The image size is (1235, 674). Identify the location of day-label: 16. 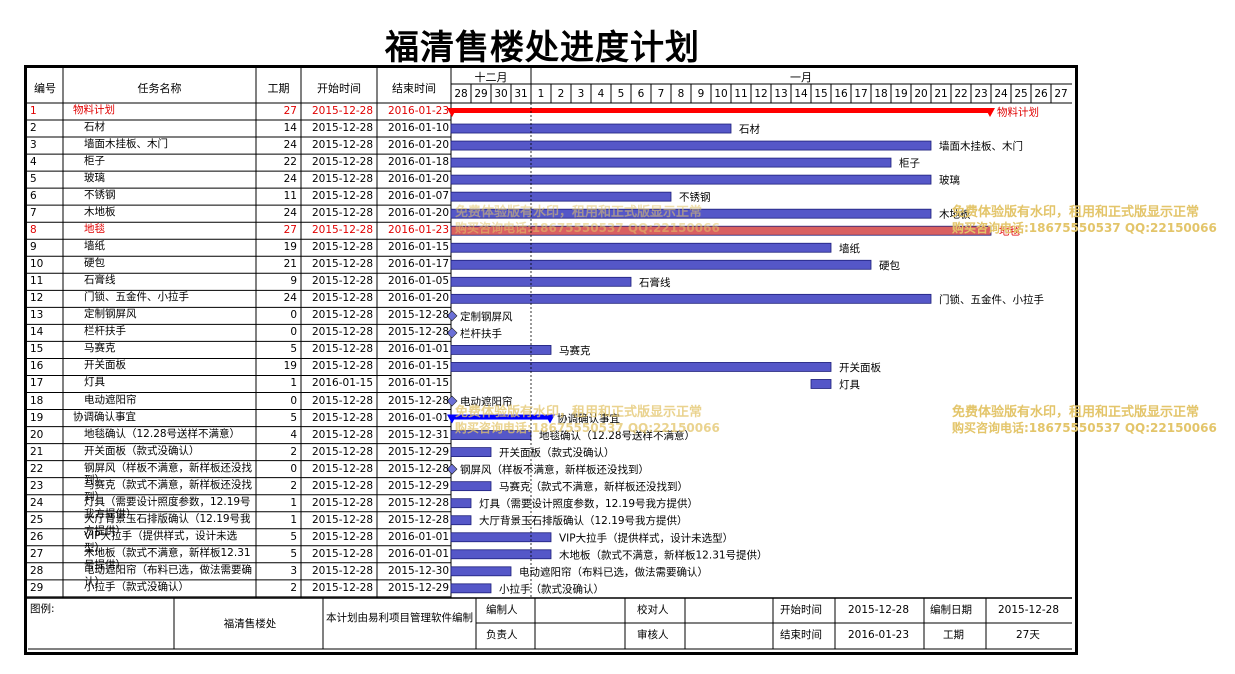
(841, 94).